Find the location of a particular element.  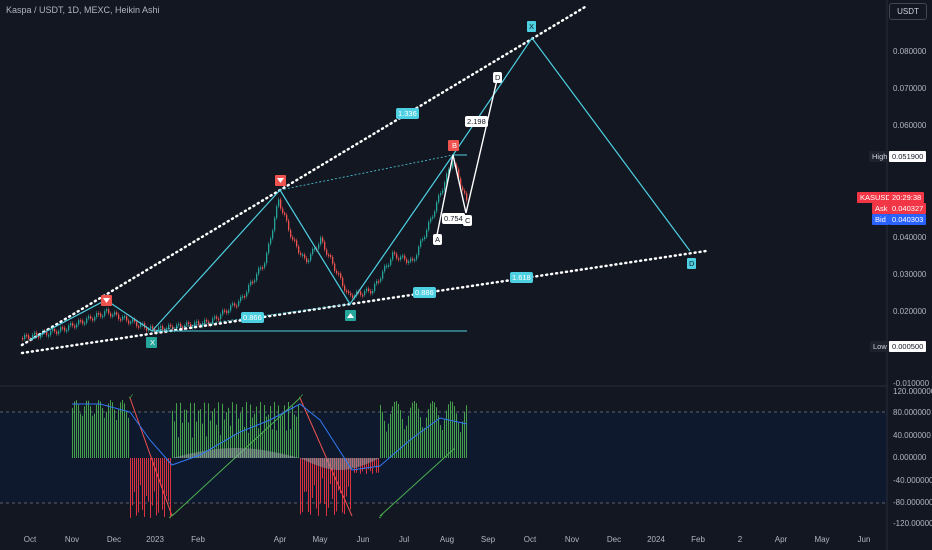

time-label: May is located at coordinates (320, 539).